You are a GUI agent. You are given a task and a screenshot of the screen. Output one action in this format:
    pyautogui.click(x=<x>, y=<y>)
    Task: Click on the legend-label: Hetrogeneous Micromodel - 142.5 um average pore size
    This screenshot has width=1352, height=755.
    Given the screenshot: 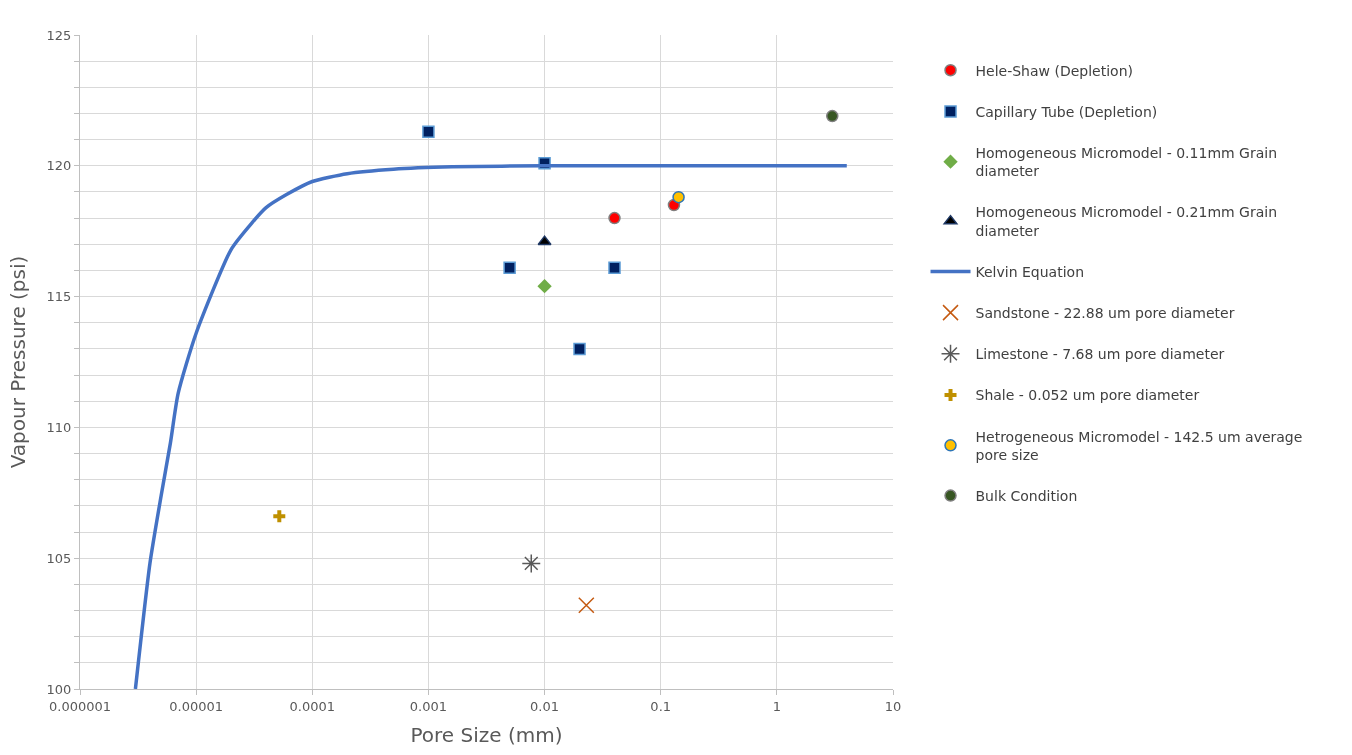 What is the action you would take?
    pyautogui.click(x=1139, y=445)
    